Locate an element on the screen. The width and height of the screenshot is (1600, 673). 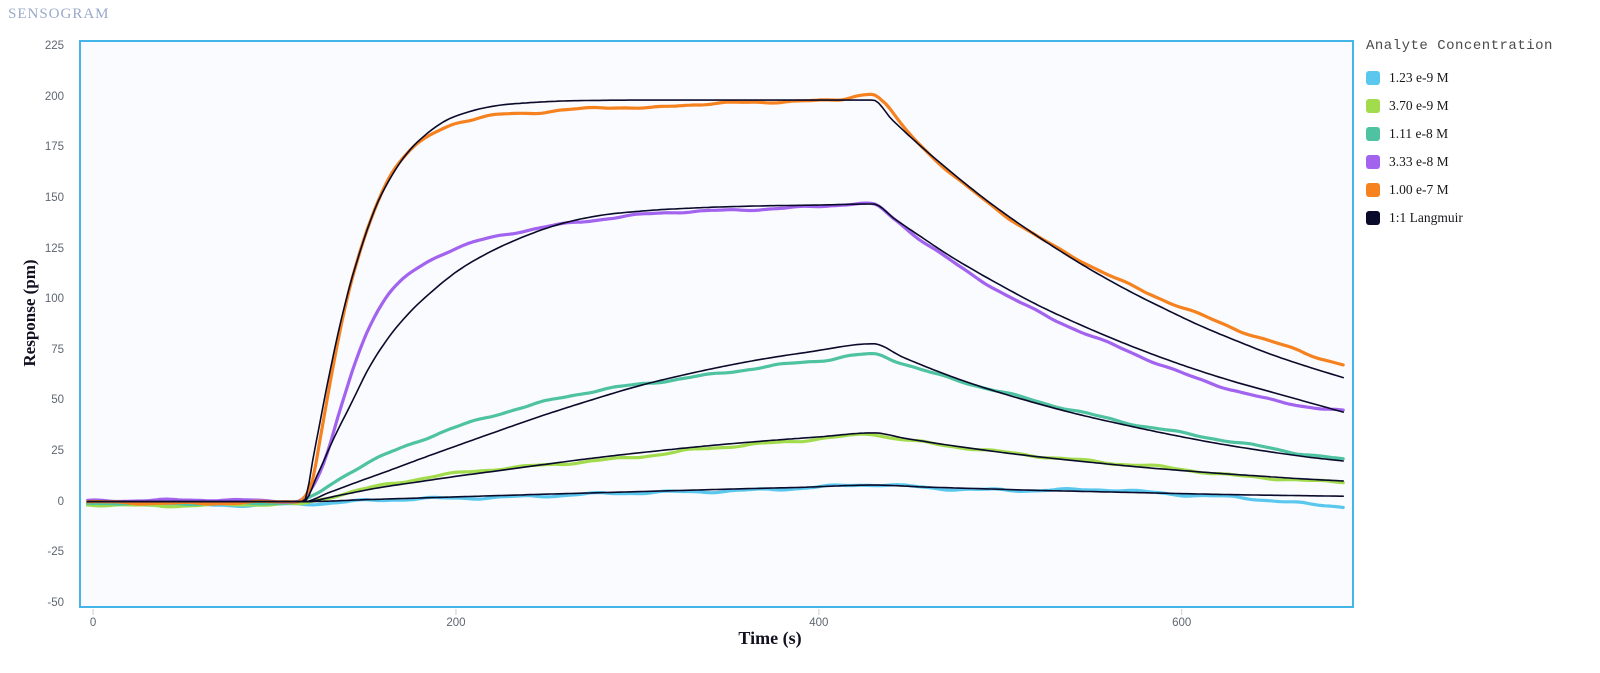
y-tick-label: 75 is located at coordinates (57, 349).